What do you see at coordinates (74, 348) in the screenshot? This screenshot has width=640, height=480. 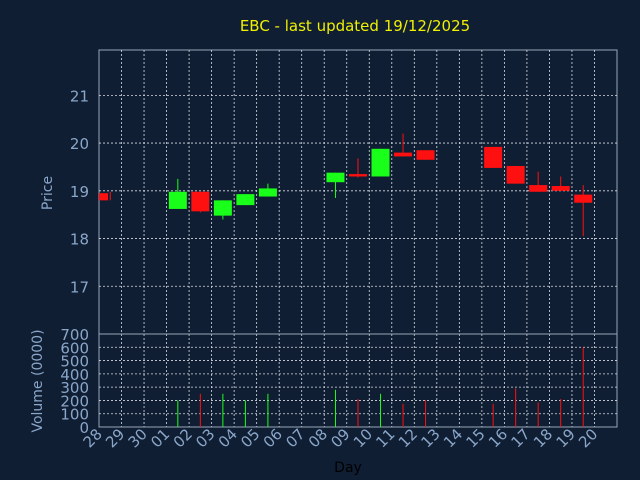 I see `volume-tick-label: 600` at bounding box center [74, 348].